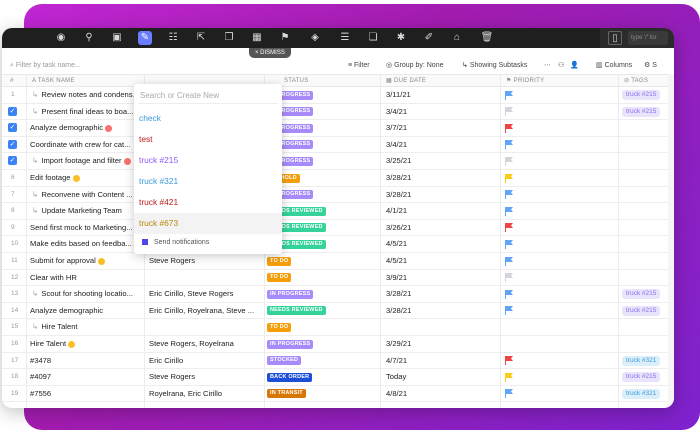 The image size is (700, 436). I want to click on tag-icon: ✎, so click(145, 38).